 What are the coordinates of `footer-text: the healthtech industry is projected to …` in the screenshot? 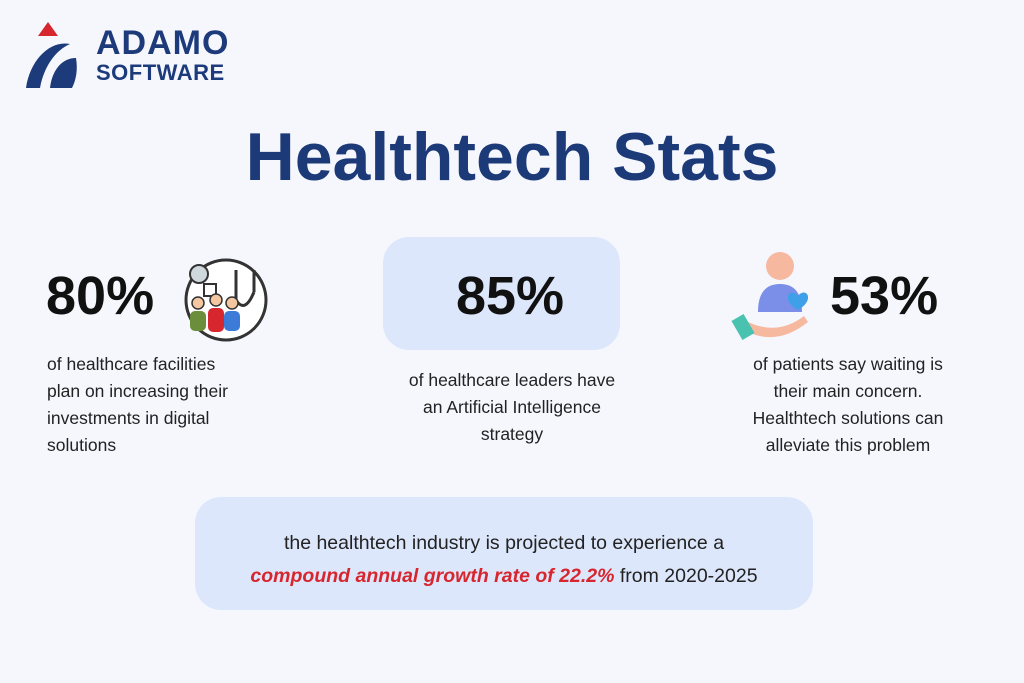 It's located at (504, 560).